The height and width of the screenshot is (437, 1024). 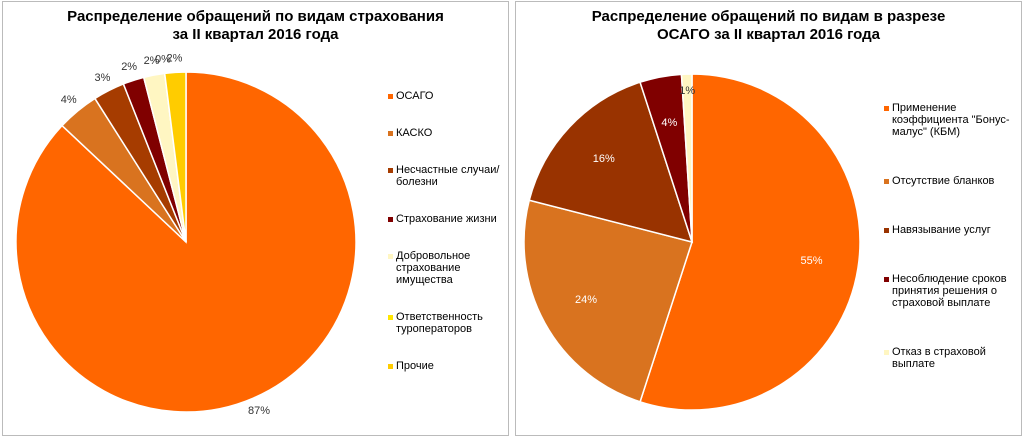 I want to click on legend-item: Прочие, so click(x=447, y=366).